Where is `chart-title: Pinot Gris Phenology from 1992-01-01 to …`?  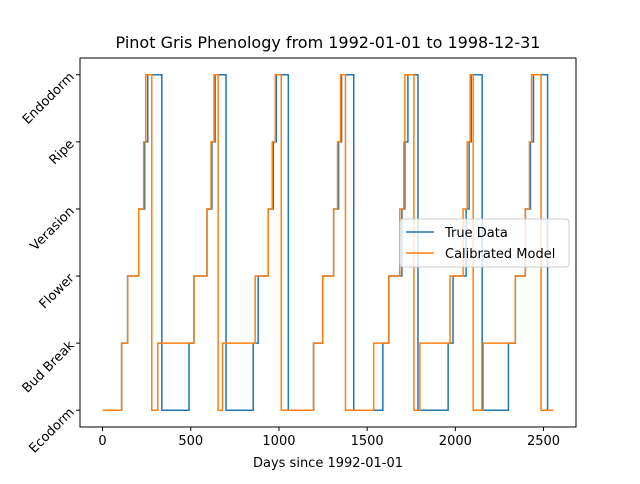 chart-title: Pinot Gris Phenology from 1992-01-01 to … is located at coordinates (328, 42).